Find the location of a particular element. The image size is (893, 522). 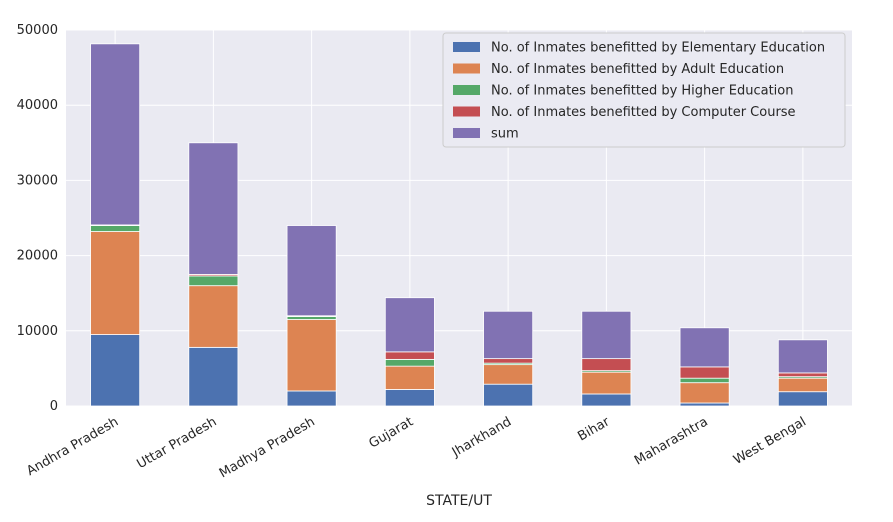

y-tick-label: 50000 is located at coordinates (37, 30).